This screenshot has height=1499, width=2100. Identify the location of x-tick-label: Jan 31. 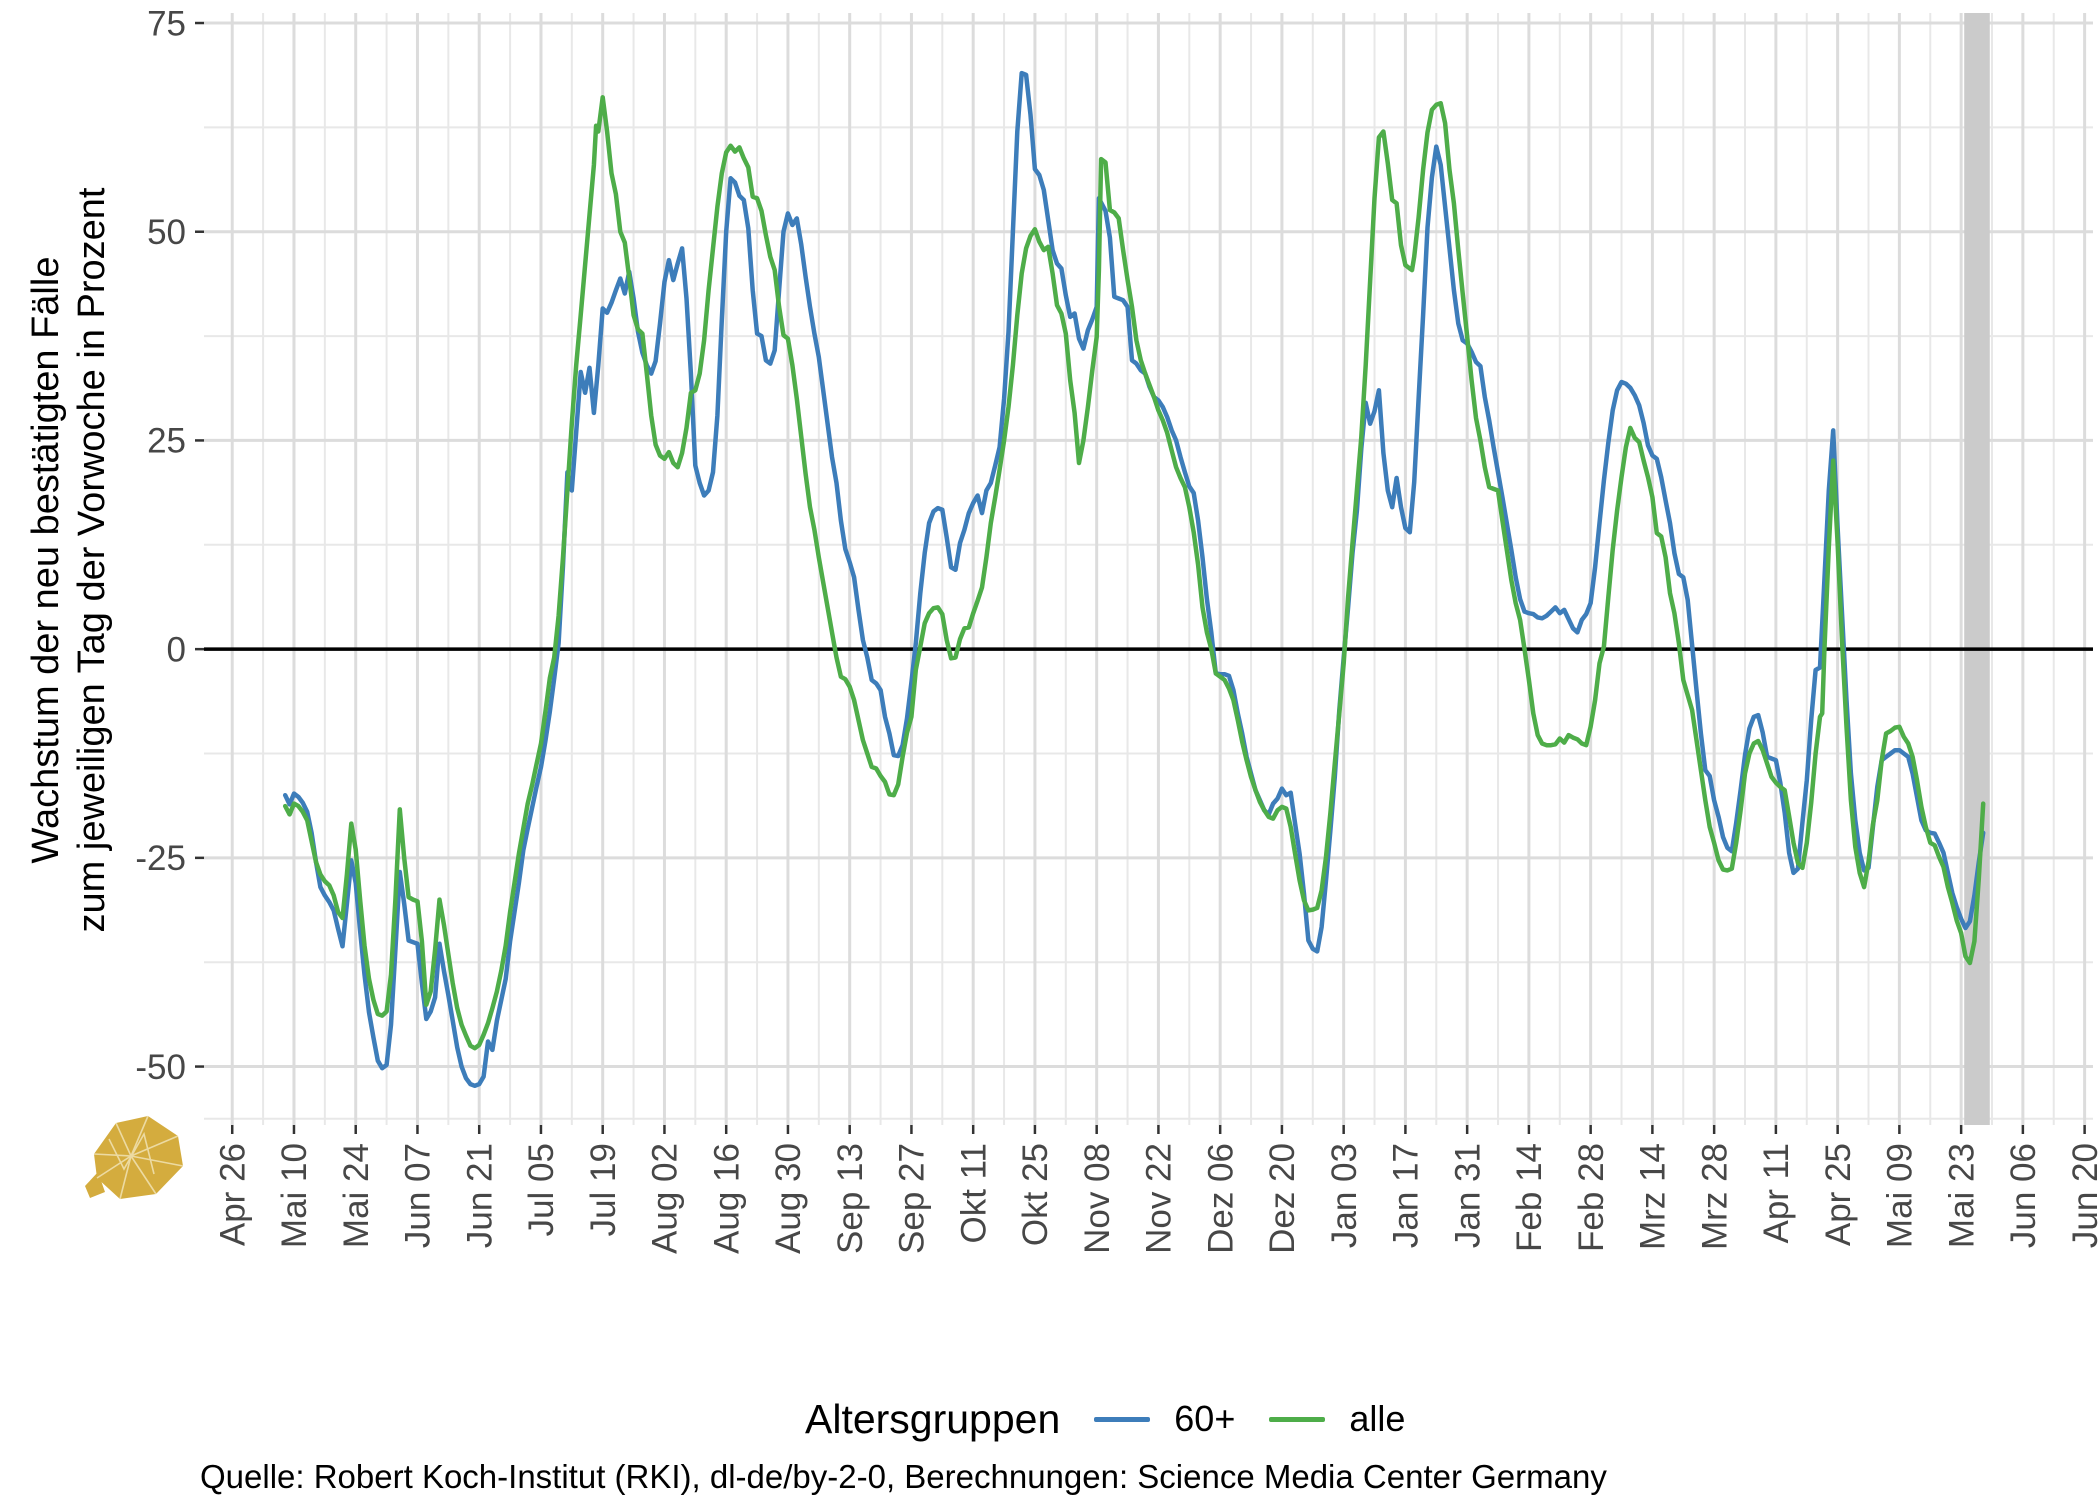
(1467, 1195).